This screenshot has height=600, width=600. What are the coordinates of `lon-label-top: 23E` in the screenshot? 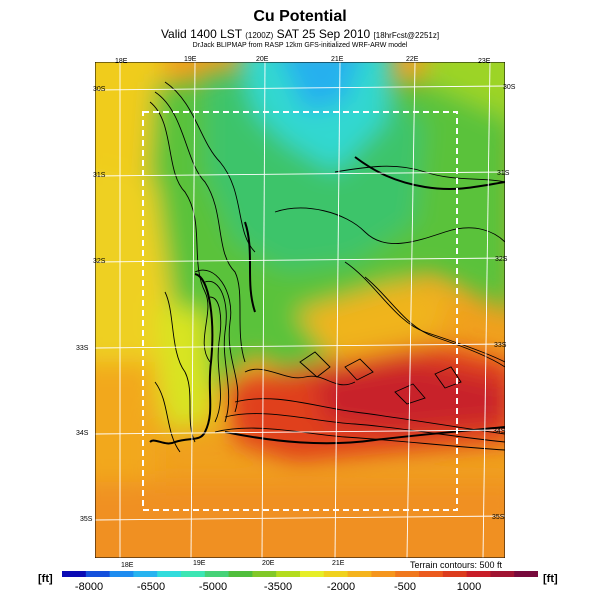 It's located at (484, 61).